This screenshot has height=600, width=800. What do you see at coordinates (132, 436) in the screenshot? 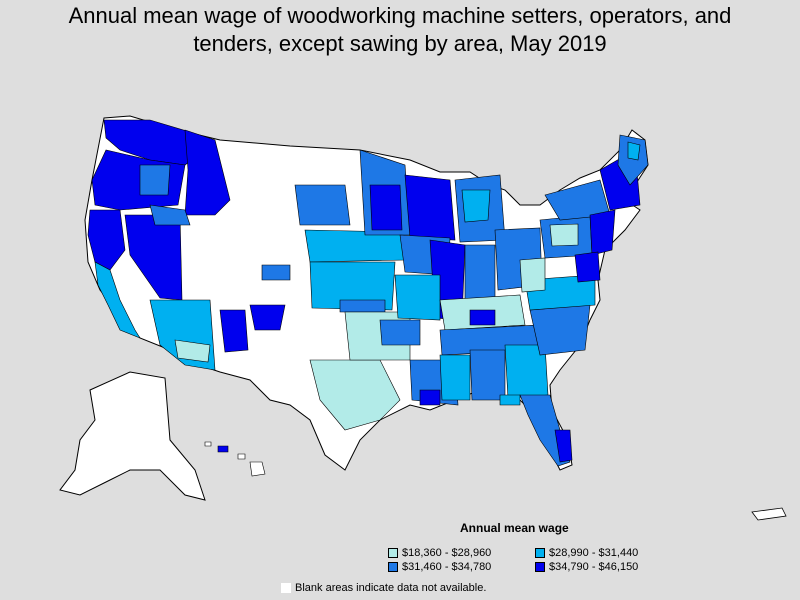
I see `alaska` at bounding box center [132, 436].